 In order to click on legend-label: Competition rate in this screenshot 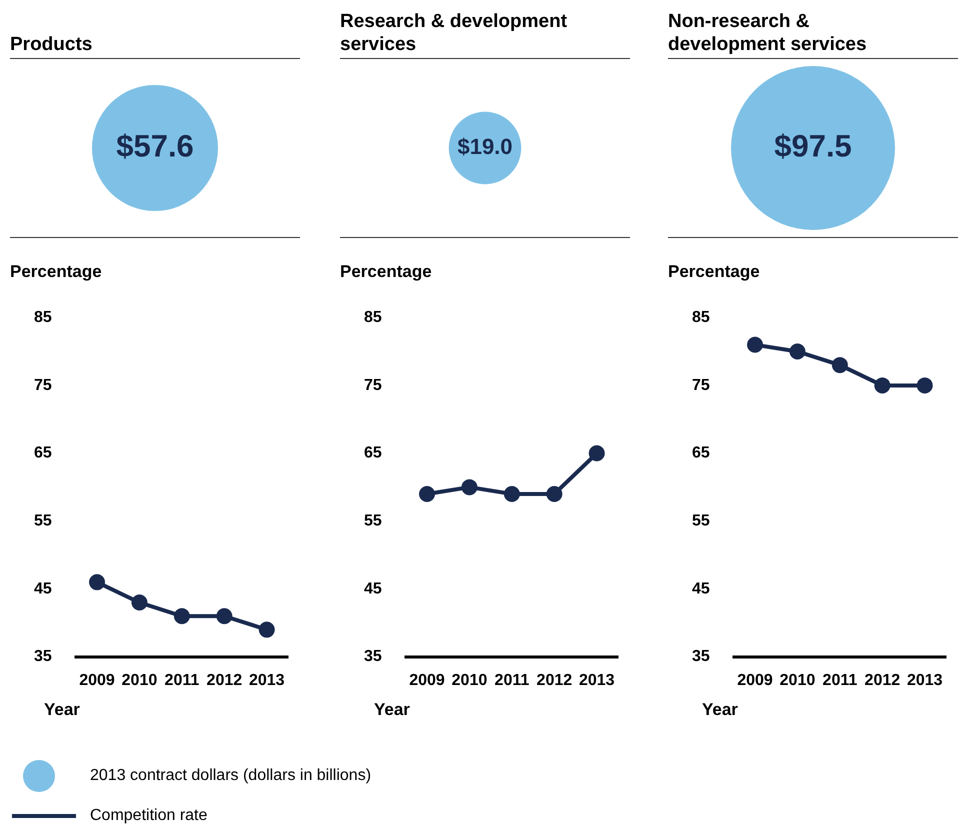, I will do `click(149, 816)`.